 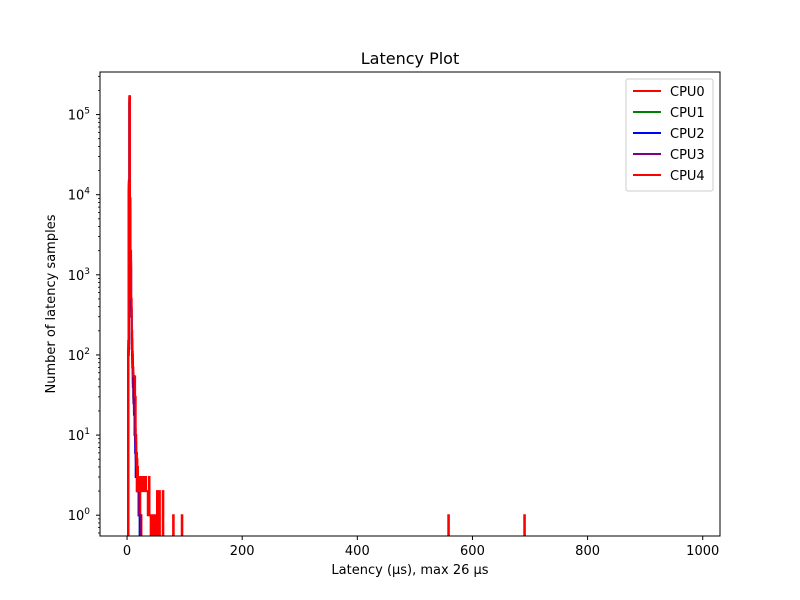 I want to click on y-tick-exponent: 4, so click(x=87, y=192).